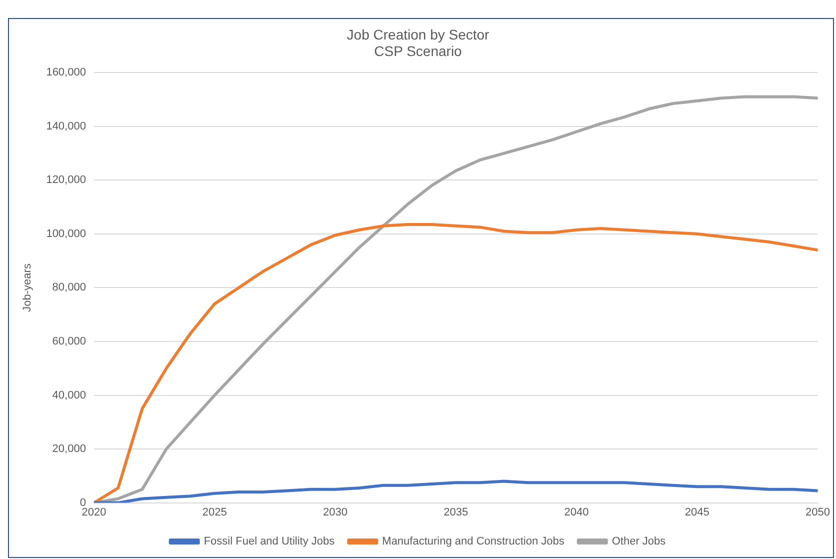  Describe the element at coordinates (66, 72) in the screenshot. I see `y-tick-label: 160,000` at that location.